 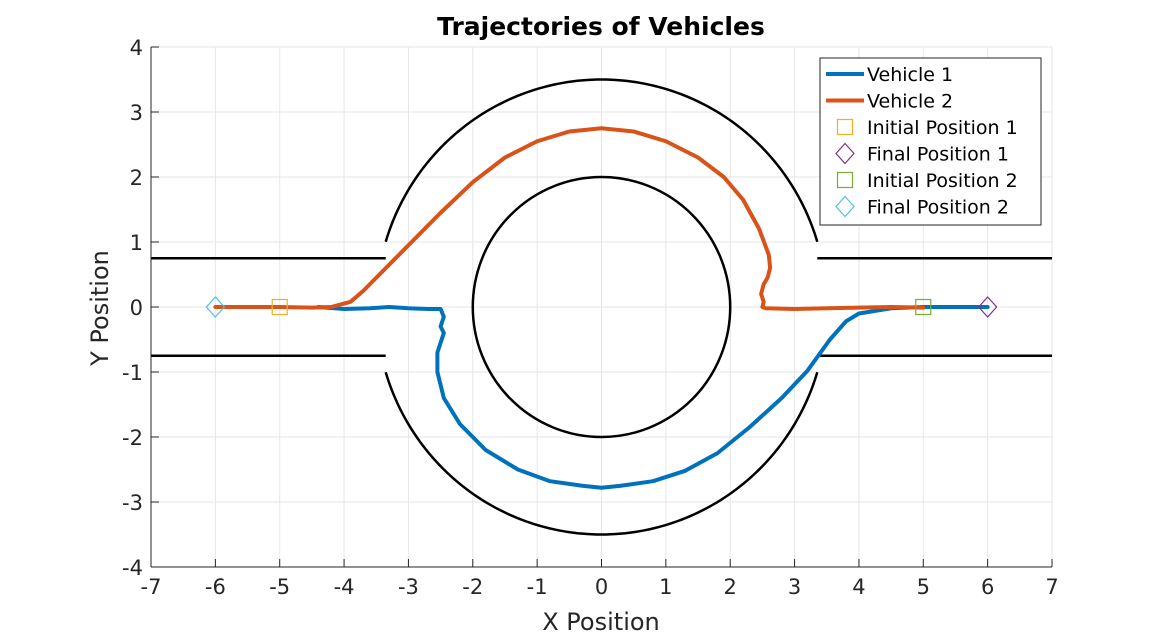 I want to click on outer-arc-top, so click(x=601, y=160).